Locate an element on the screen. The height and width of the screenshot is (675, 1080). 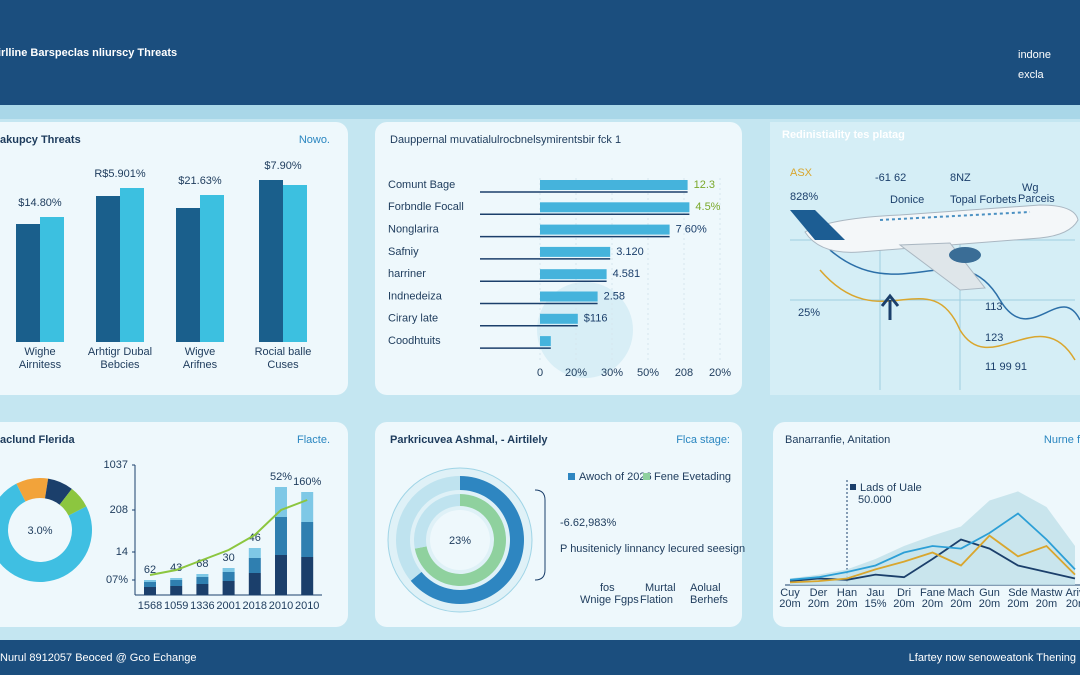
ring-core is located at coordinates (460, 540).